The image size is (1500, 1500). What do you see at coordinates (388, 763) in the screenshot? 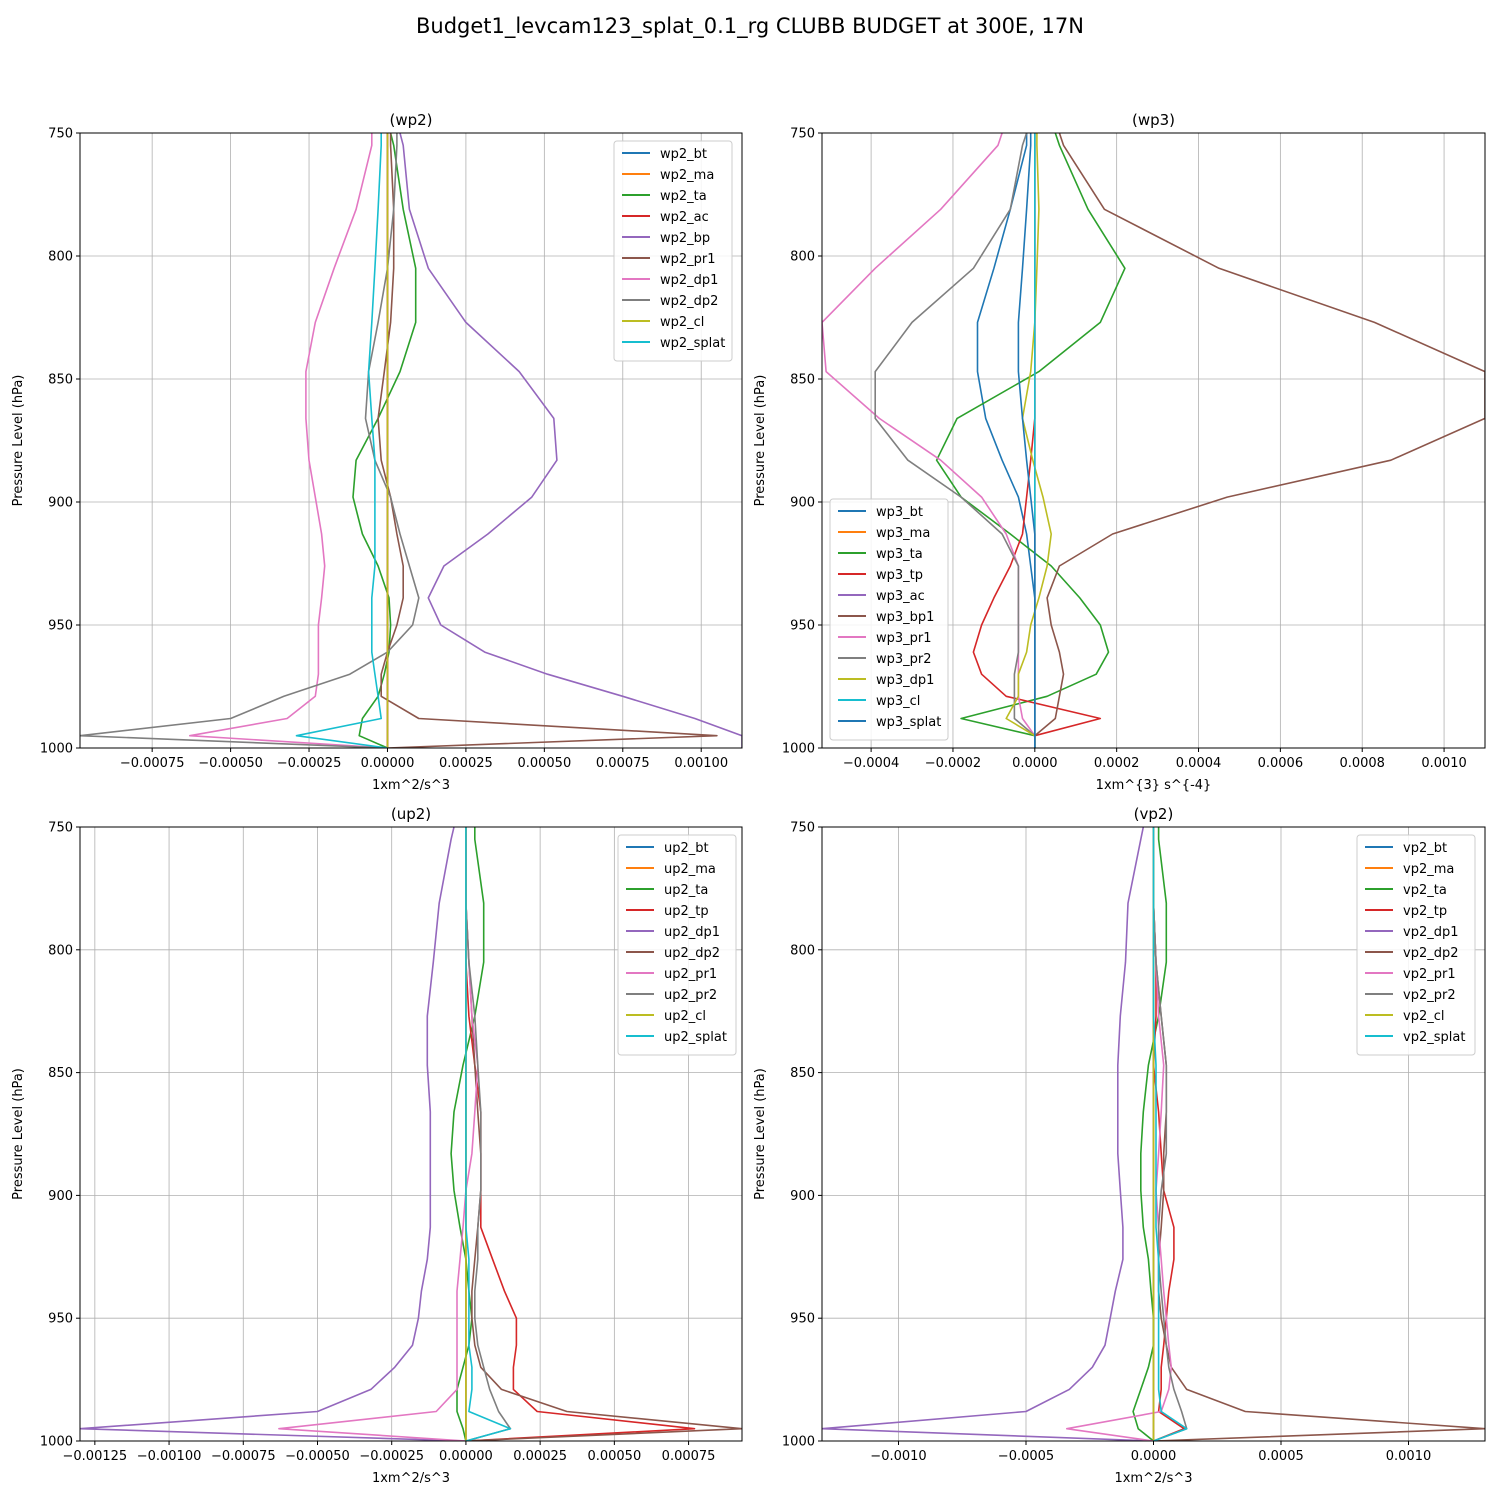
I see `x-tick-label: 0.00000` at bounding box center [388, 763].